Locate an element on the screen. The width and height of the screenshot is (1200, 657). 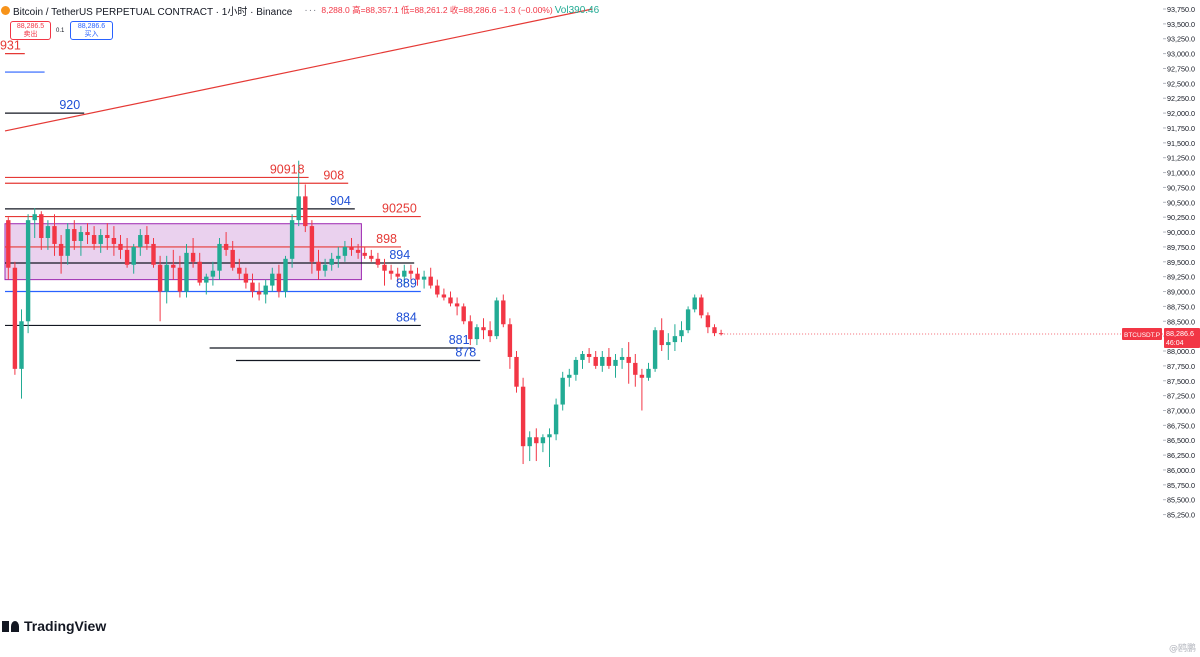
trend-line is located at coordinates (298, 70).